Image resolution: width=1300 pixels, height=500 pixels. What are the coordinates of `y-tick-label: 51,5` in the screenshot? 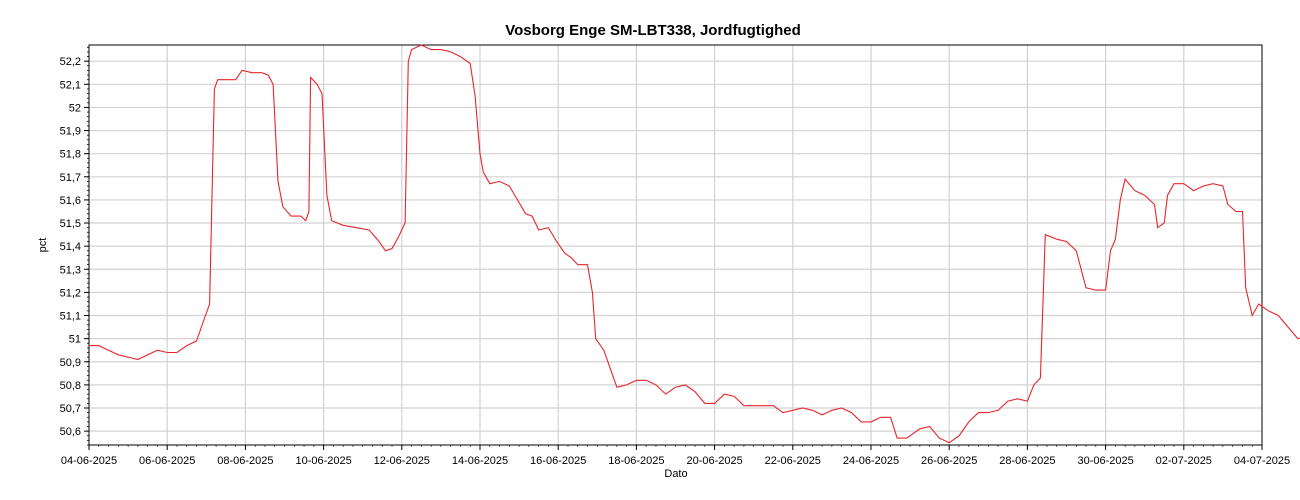 It's located at (70, 224).